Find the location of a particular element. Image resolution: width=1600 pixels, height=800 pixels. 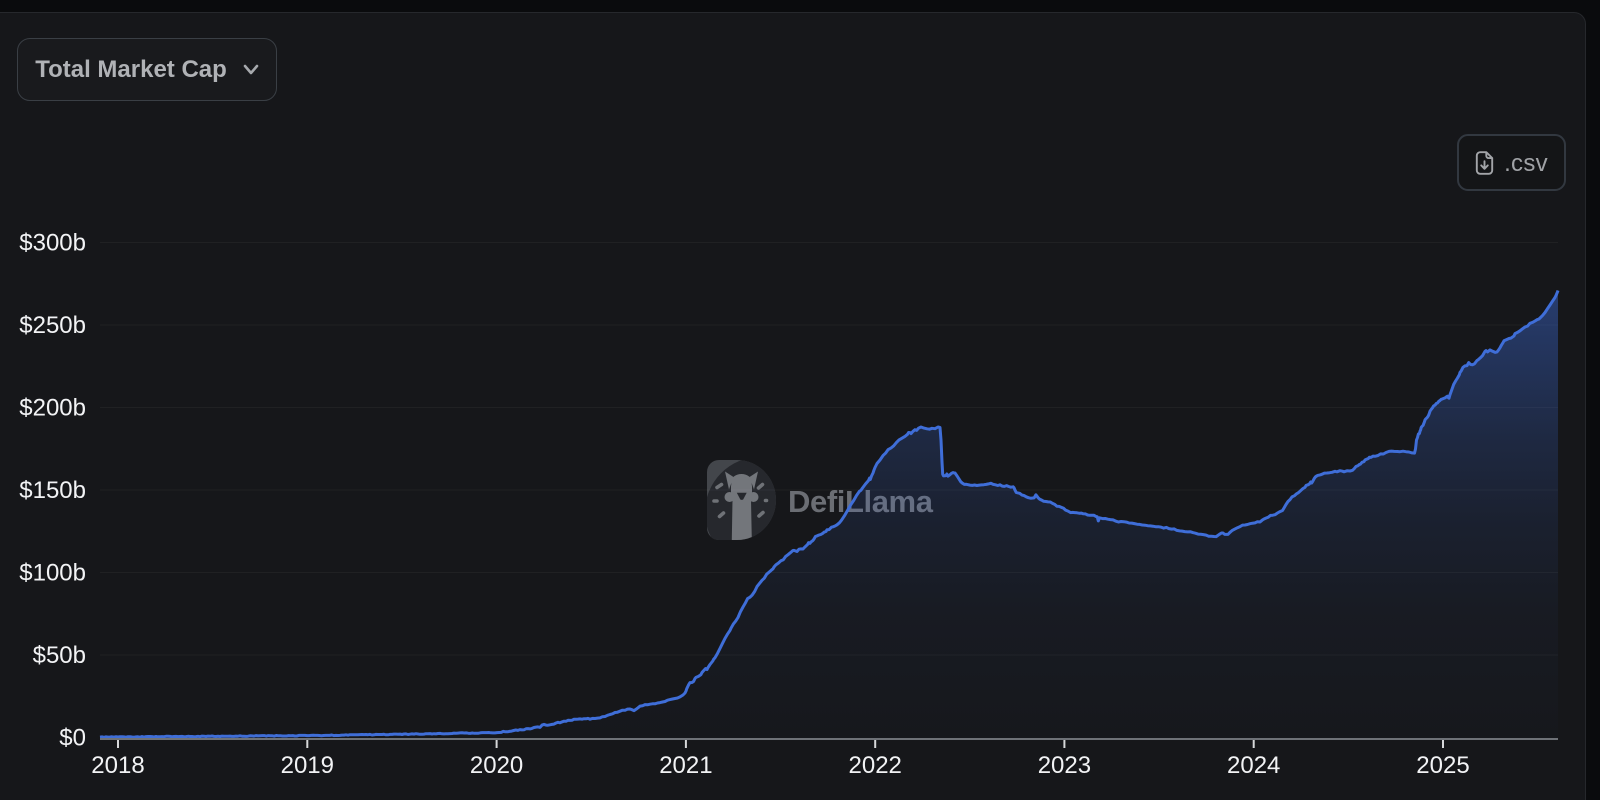

svg-text: $0 is located at coordinates (72, 738).